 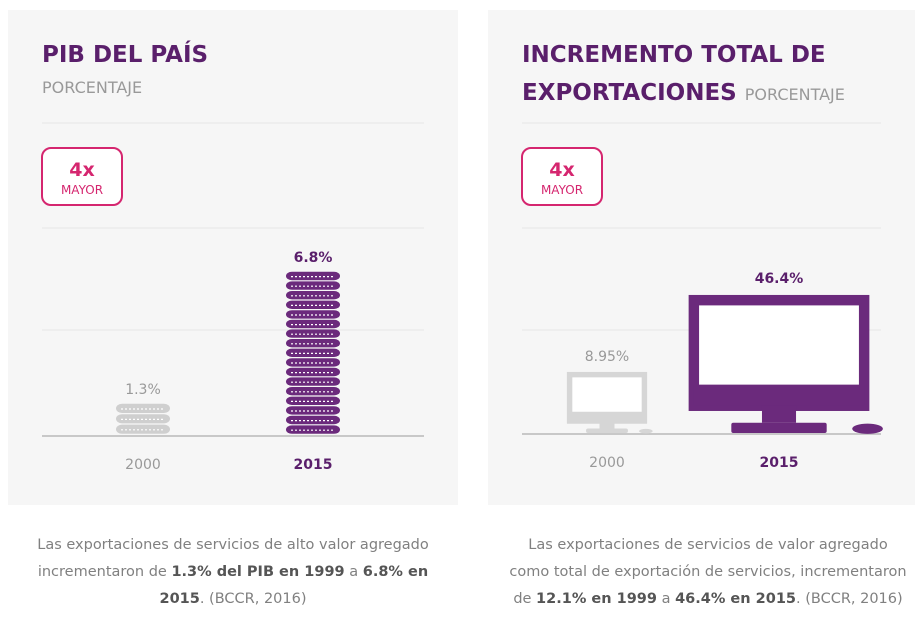 I want to click on caption-text: 46.4% en 2015, so click(x=735, y=599).